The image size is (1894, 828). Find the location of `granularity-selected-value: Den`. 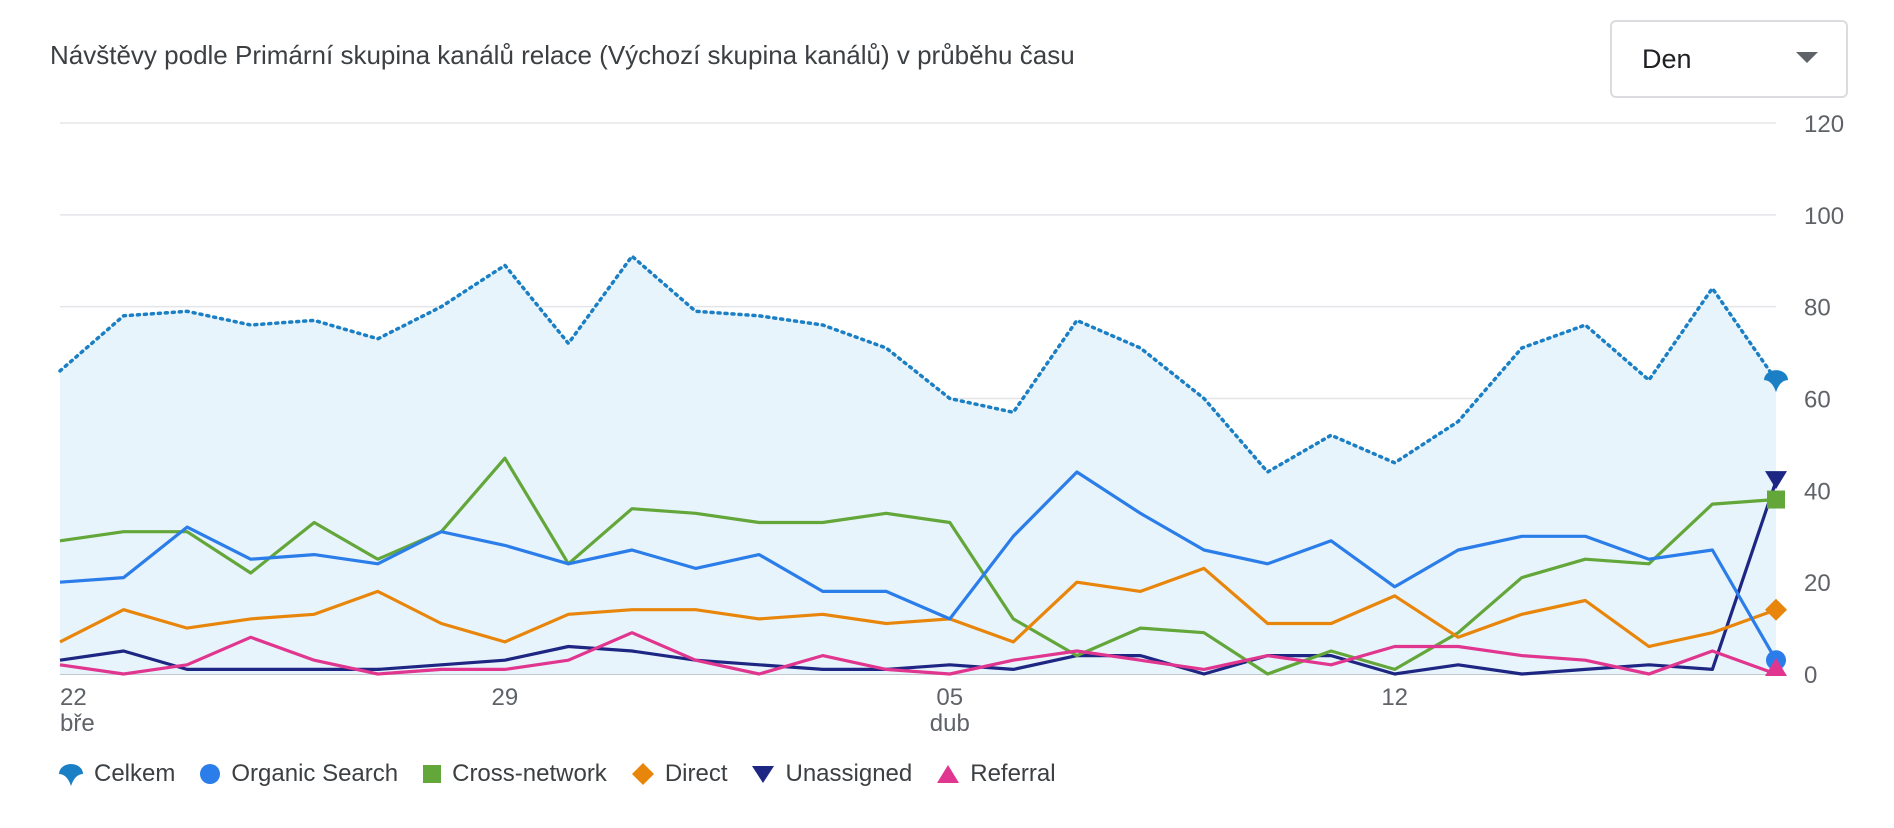

granularity-selected-value: Den is located at coordinates (1667, 59).